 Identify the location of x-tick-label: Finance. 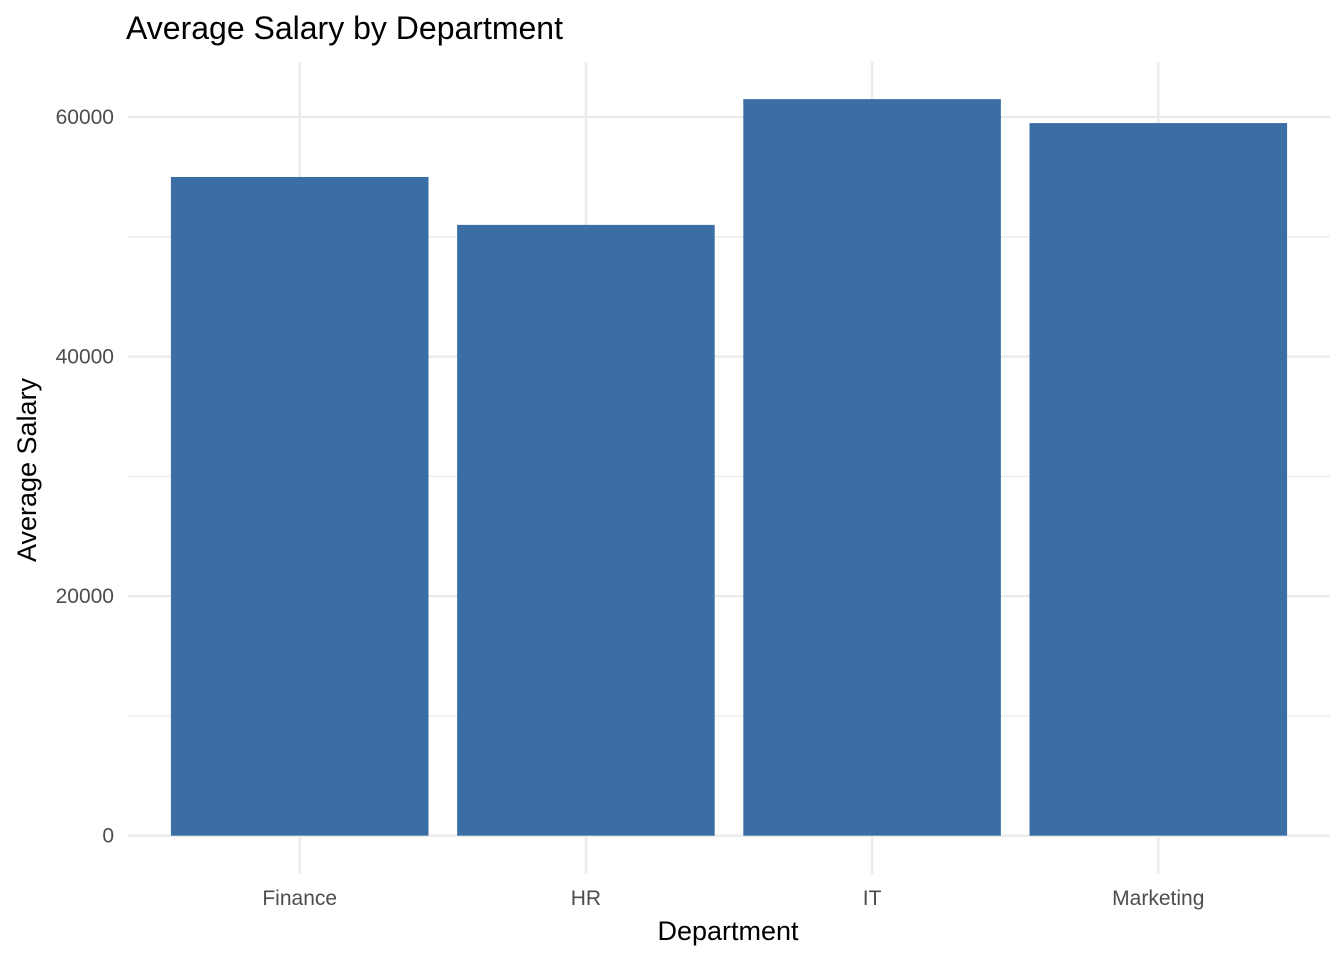
(299, 898).